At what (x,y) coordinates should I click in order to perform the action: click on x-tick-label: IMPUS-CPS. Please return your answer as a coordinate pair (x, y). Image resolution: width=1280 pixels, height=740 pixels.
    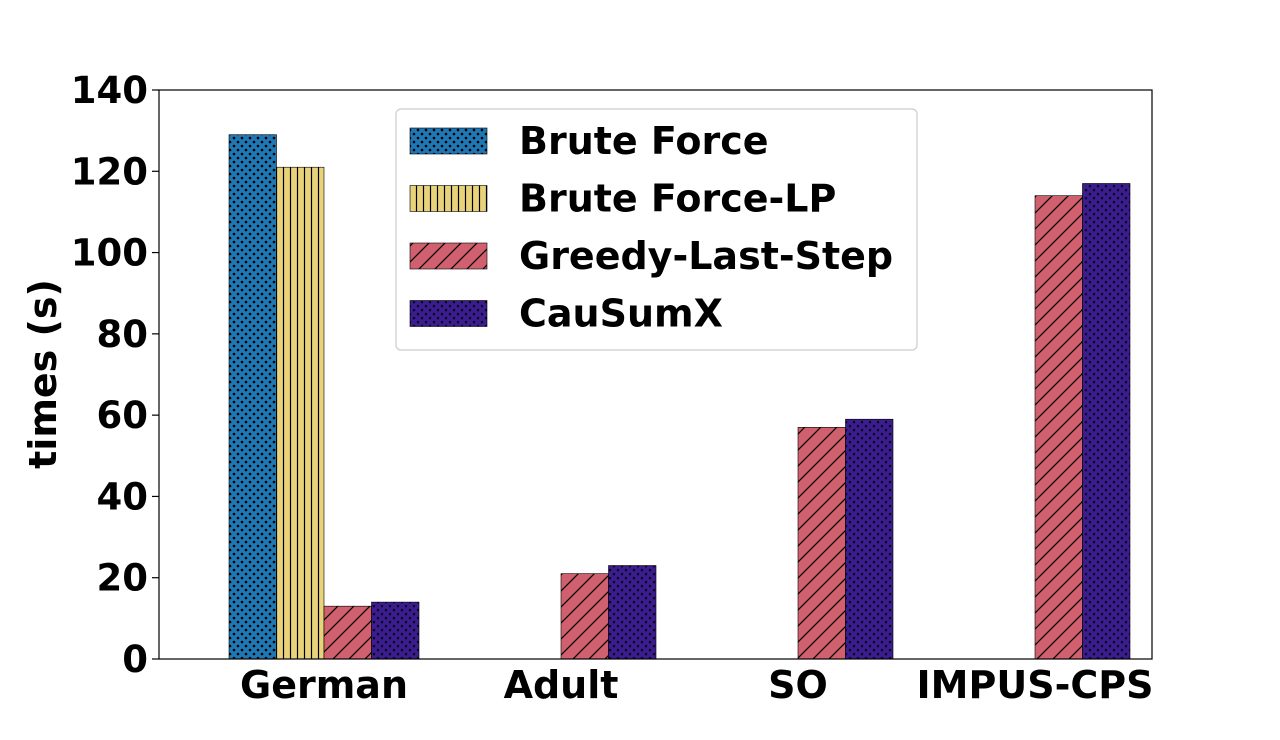
    Looking at the image, I should click on (1035, 685).